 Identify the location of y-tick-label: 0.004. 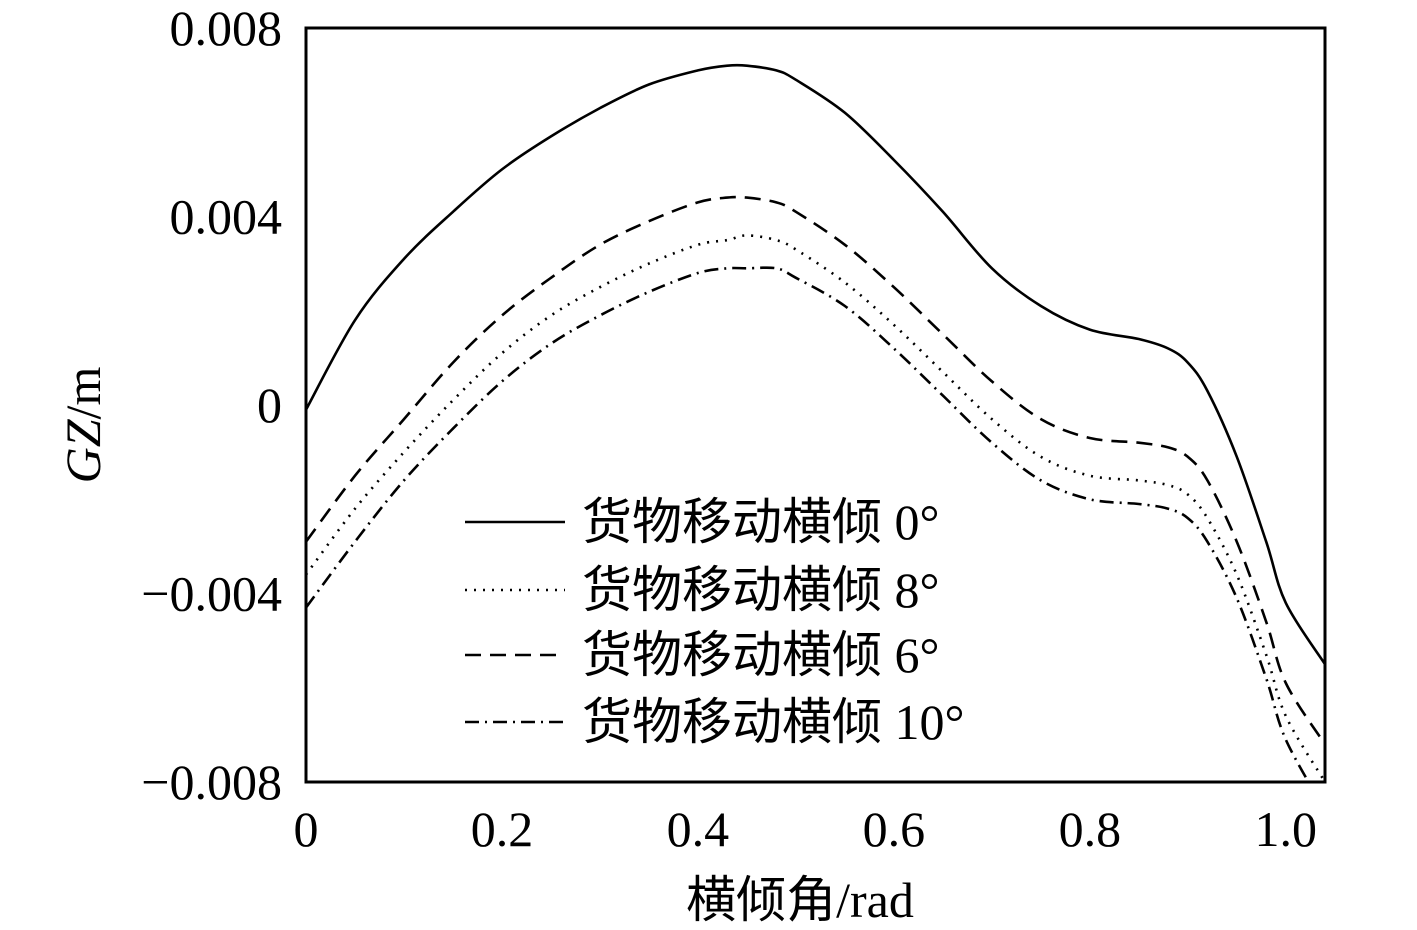
(226, 217).